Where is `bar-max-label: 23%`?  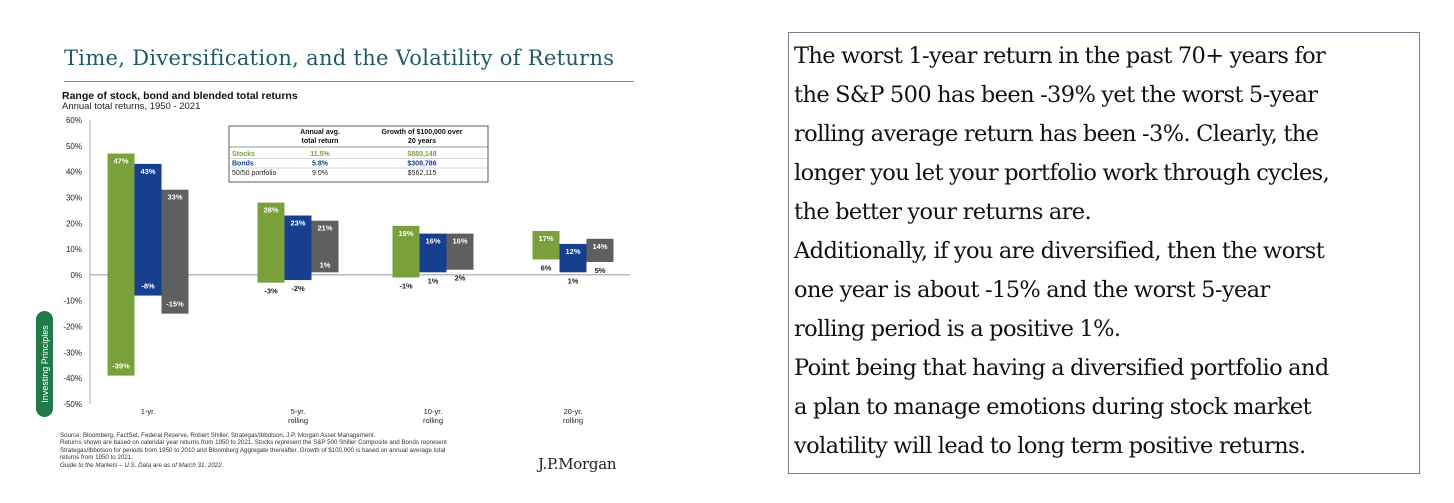
bar-max-label: 23% is located at coordinates (297, 223).